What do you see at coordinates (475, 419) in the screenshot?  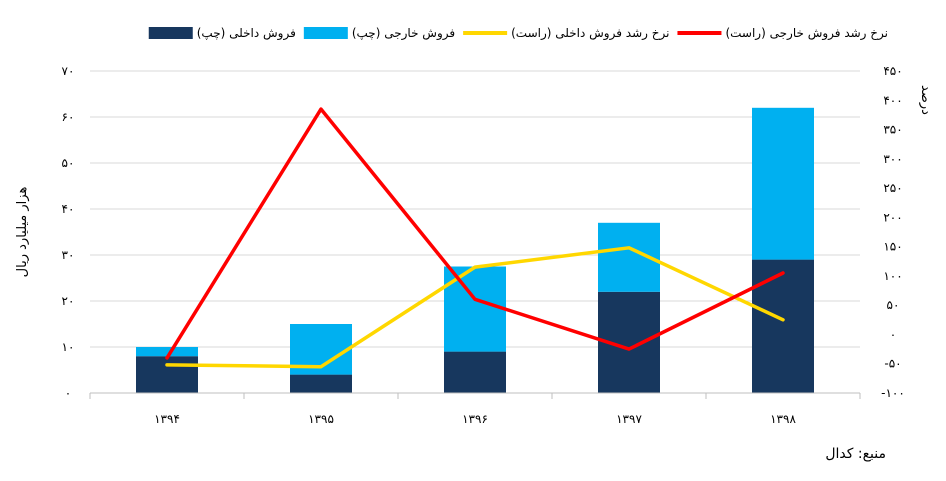 I see `x-tick-label: ۱۳۹۶` at bounding box center [475, 419].